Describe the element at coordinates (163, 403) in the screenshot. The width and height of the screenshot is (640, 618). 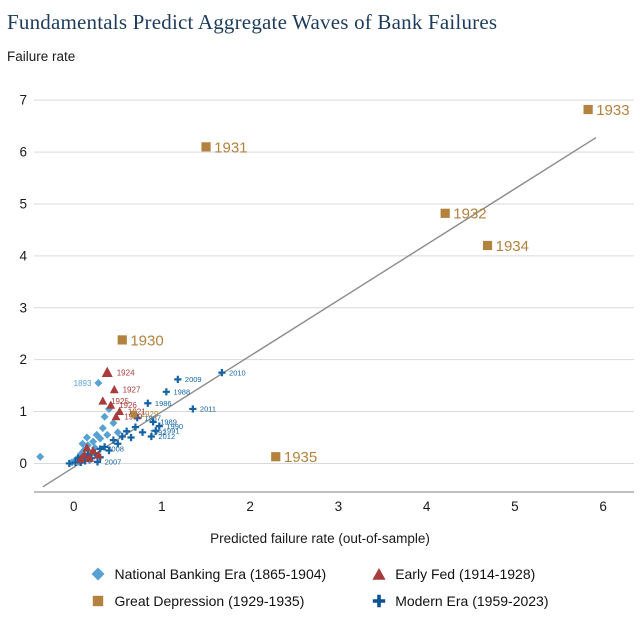
I see `point-label: 1986` at that location.